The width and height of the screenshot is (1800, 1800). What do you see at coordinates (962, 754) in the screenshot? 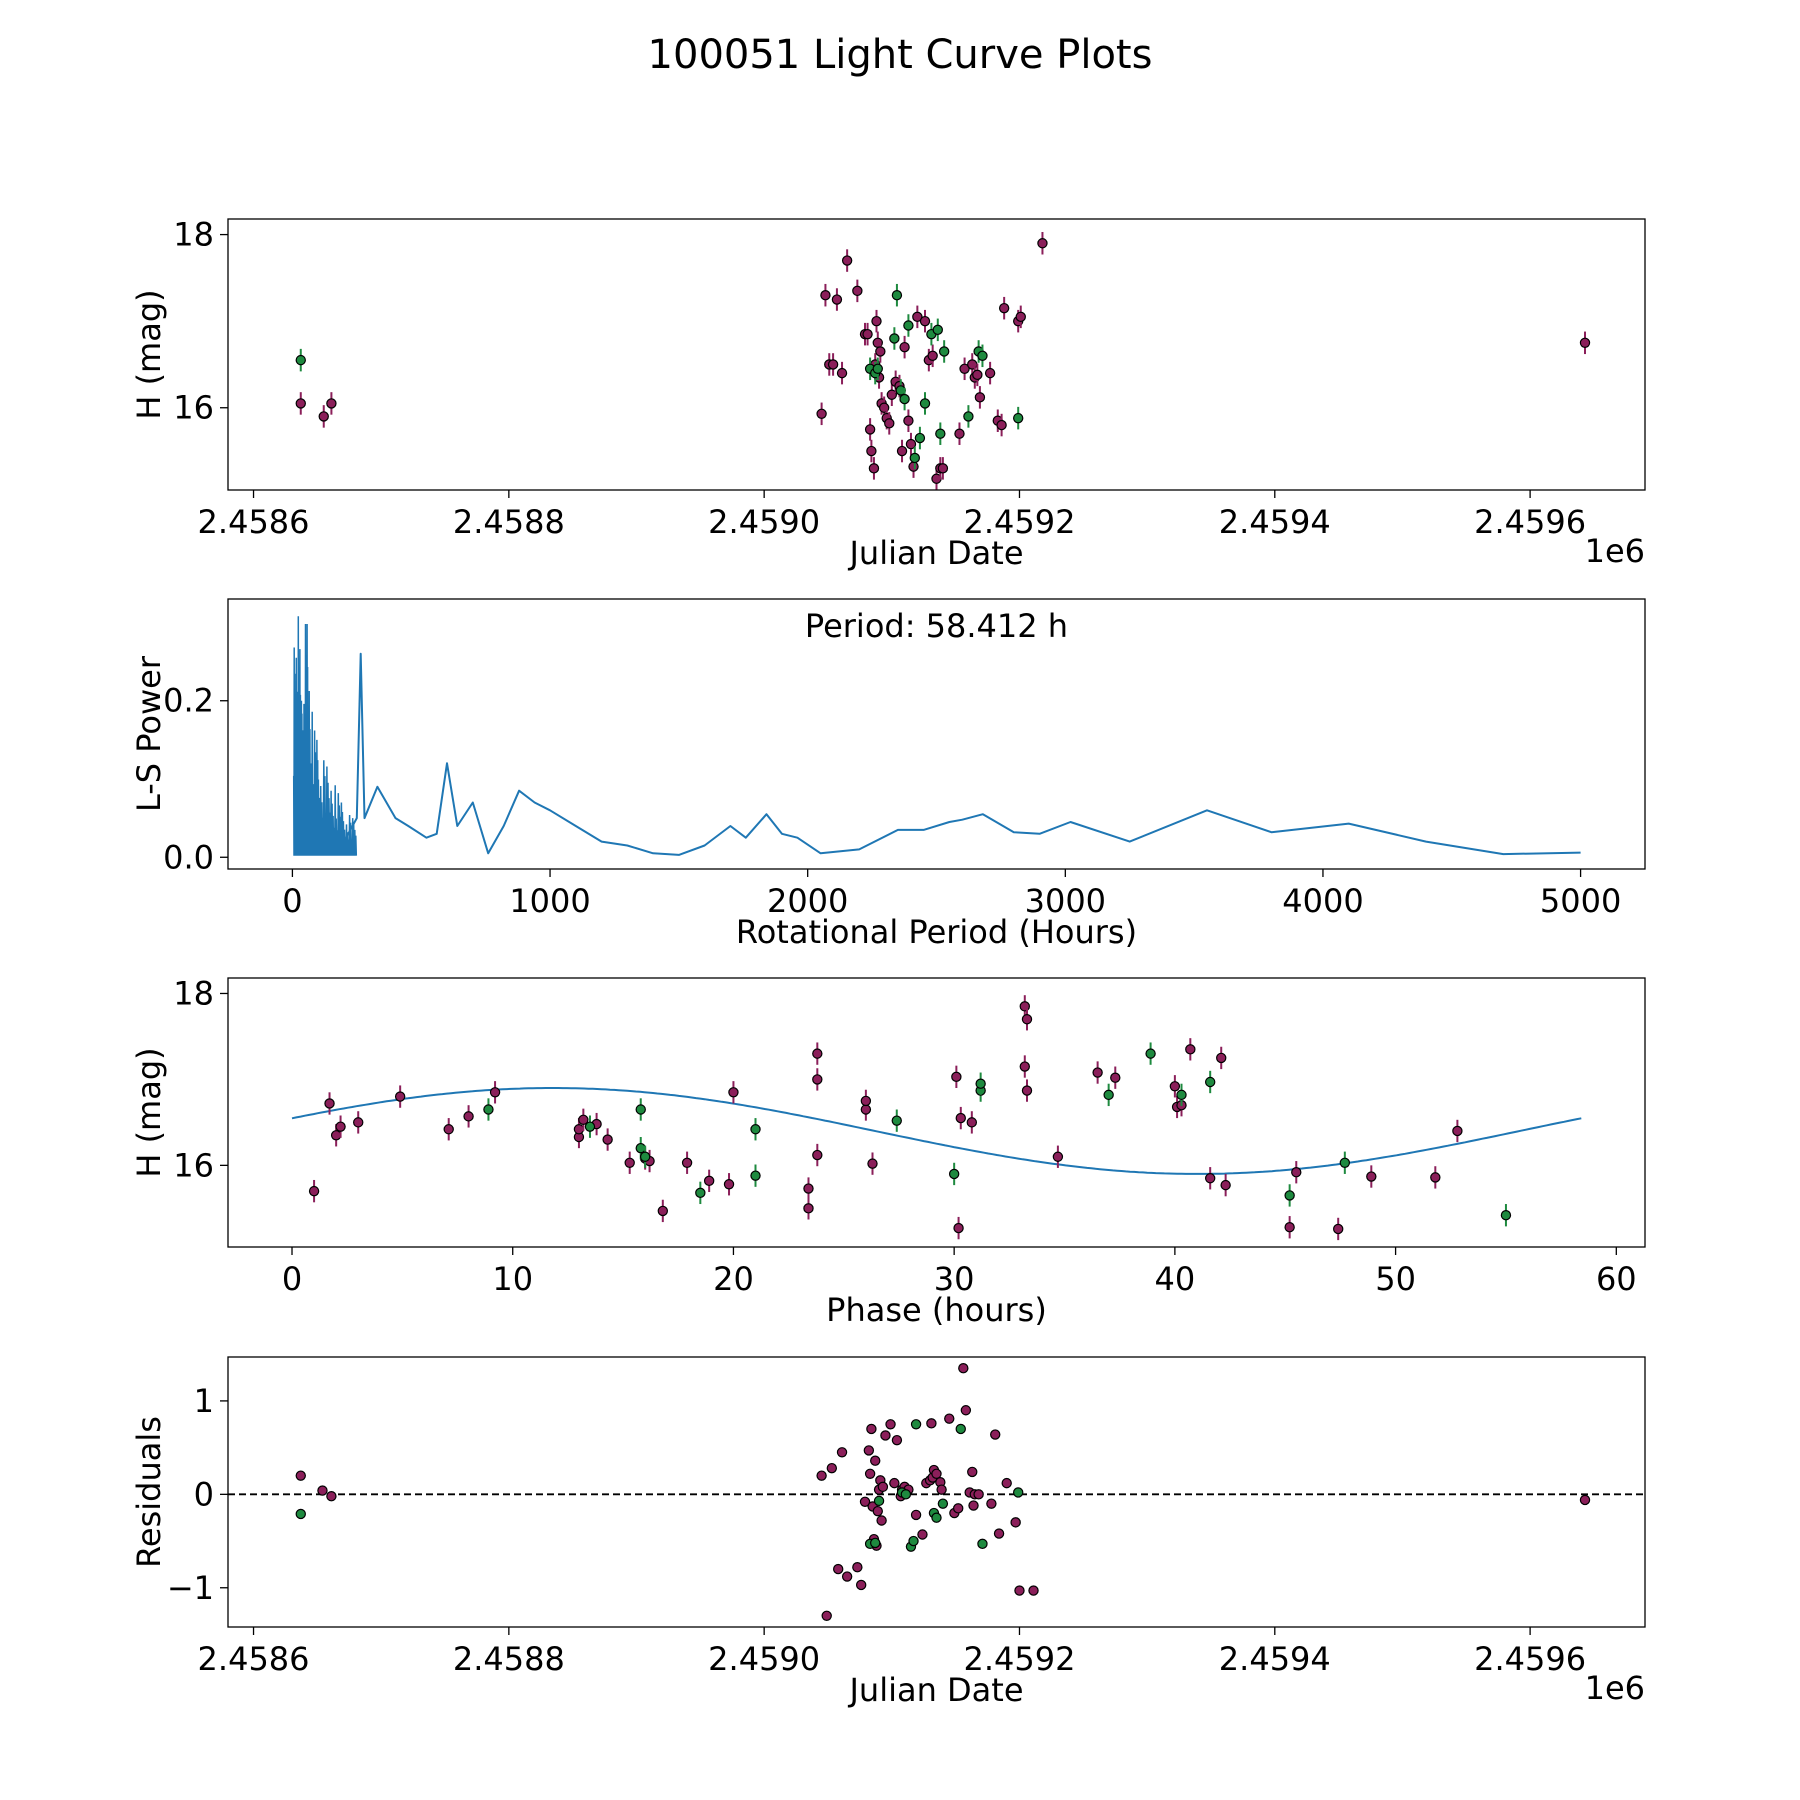
I see `periodogram-line` at bounding box center [962, 754].